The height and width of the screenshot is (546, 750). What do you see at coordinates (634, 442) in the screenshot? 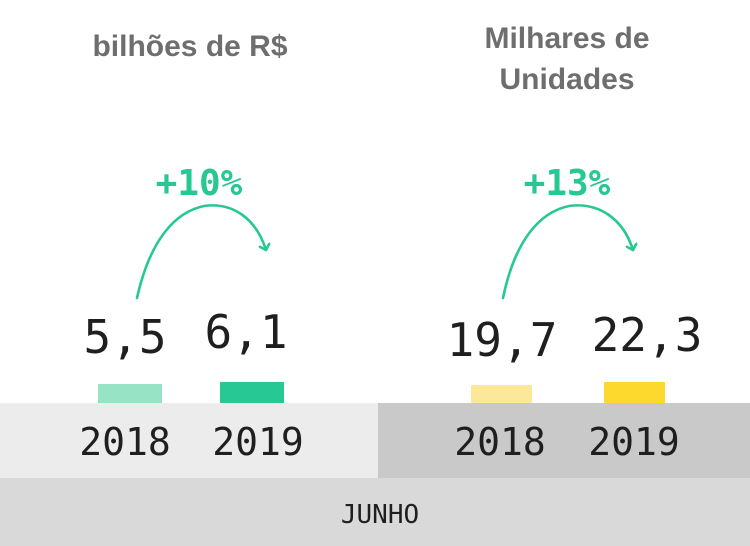
I see `year-label-right-2019: 2019` at bounding box center [634, 442].